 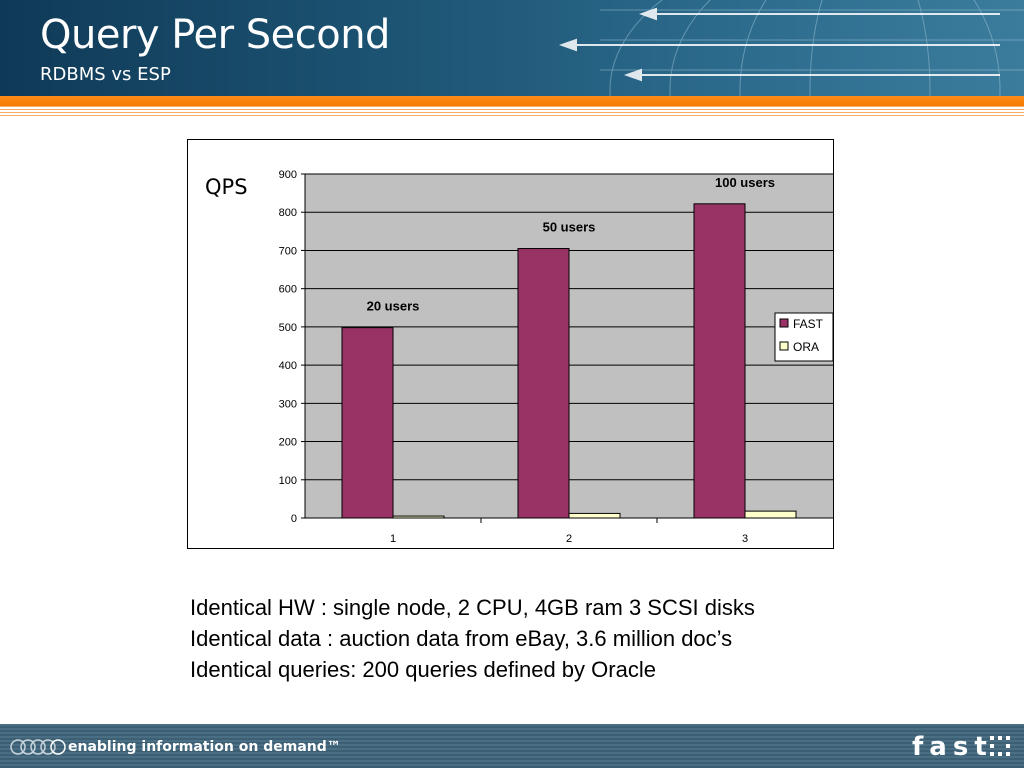 What do you see at coordinates (393, 539) in the screenshot?
I see `x-tick-label: 1` at bounding box center [393, 539].